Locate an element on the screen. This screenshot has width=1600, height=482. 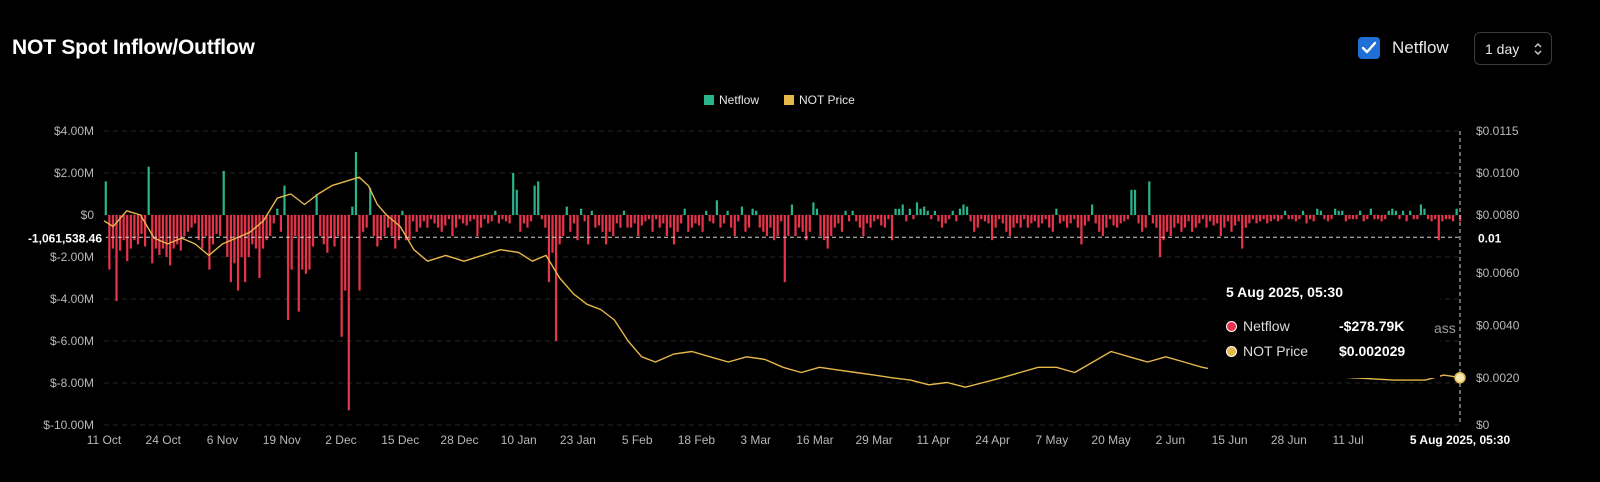
interval-select: 1 day is located at coordinates (1513, 48).